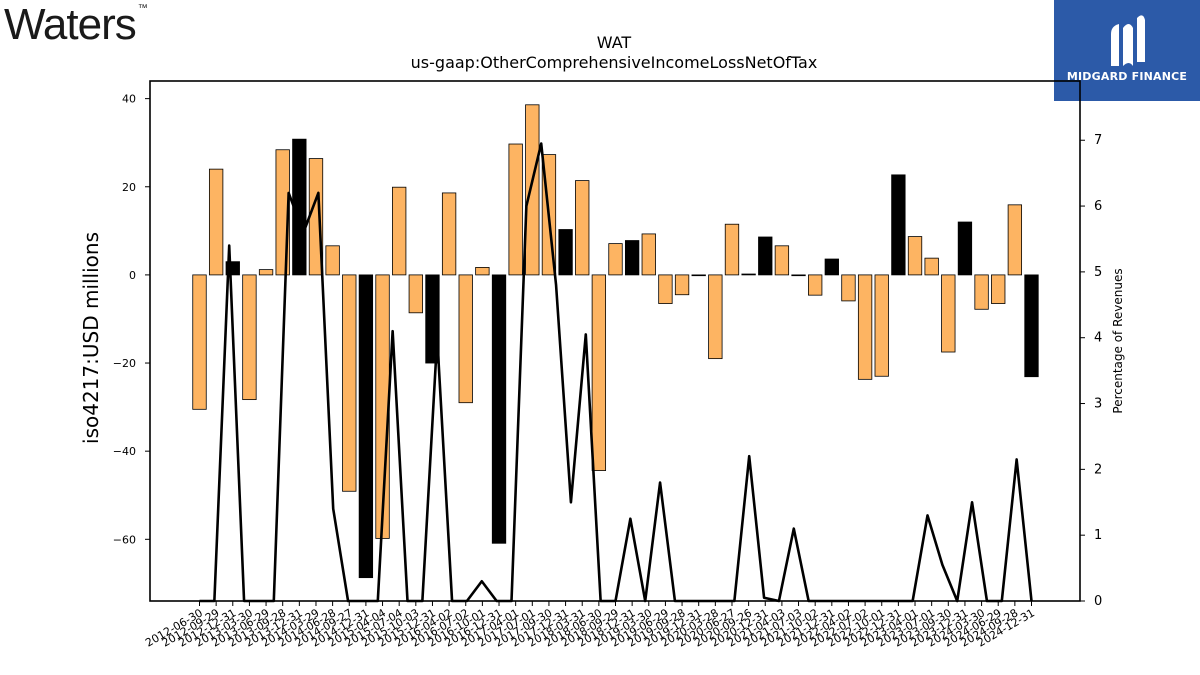 The height and width of the screenshot is (675, 1200). What do you see at coordinates (1098, 601) in the screenshot?
I see `y2-tick-label-0: 0` at bounding box center [1098, 601].